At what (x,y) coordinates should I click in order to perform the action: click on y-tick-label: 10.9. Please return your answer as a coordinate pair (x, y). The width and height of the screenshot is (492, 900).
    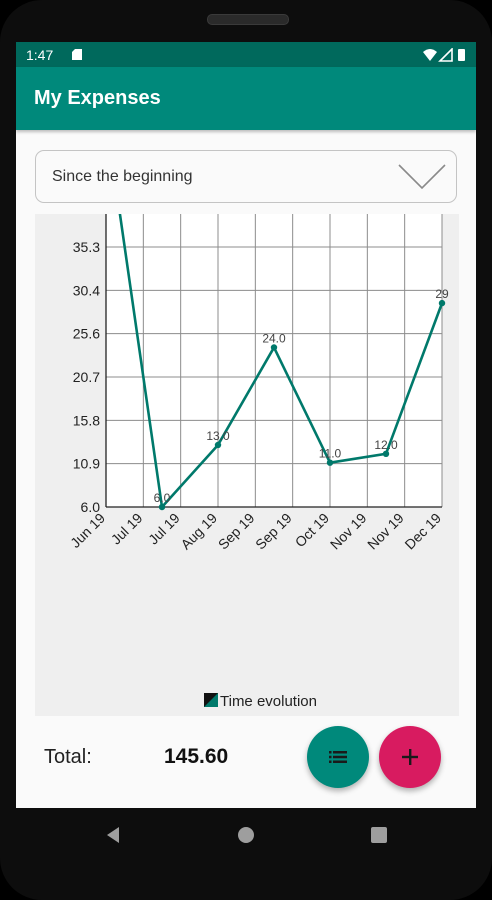
    Looking at the image, I should click on (86, 464).